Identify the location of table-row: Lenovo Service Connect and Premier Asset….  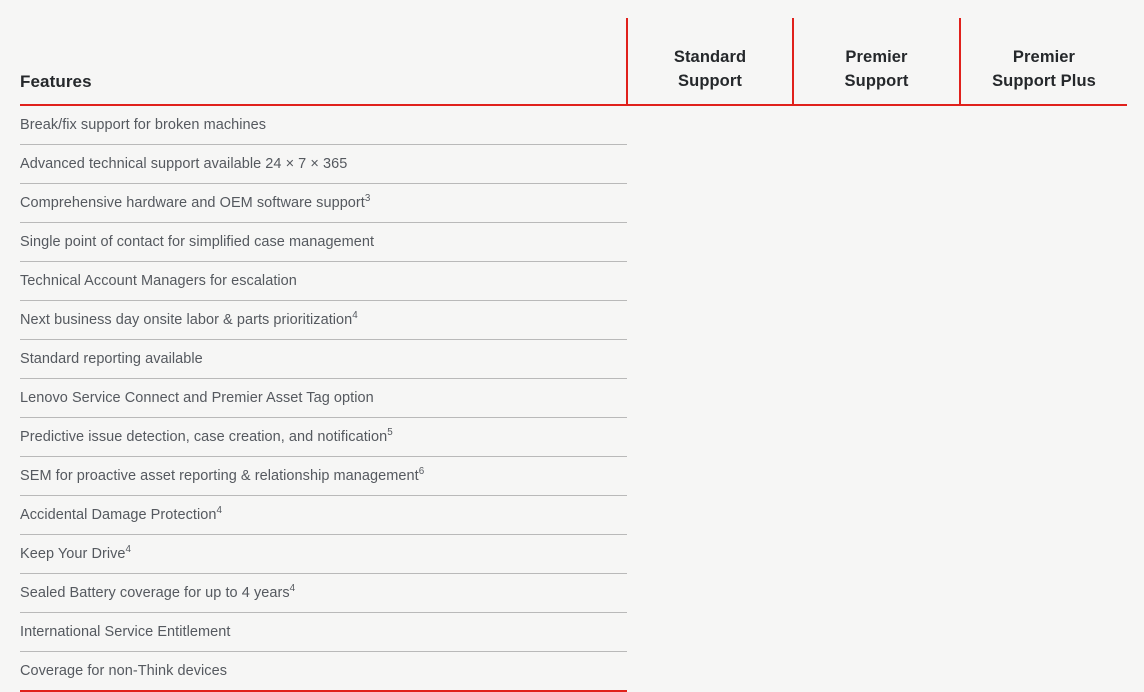
(573, 398).